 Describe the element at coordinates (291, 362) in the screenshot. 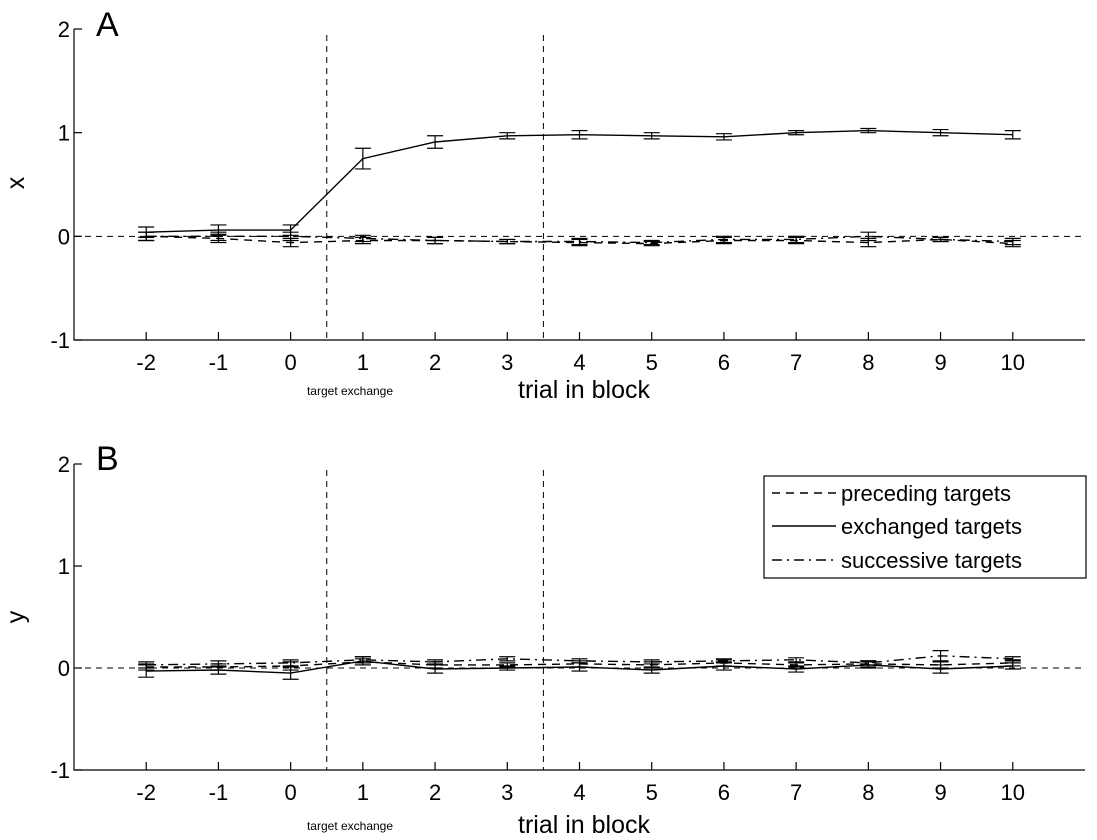

I see `panel-a-xtick-label: 0` at that location.